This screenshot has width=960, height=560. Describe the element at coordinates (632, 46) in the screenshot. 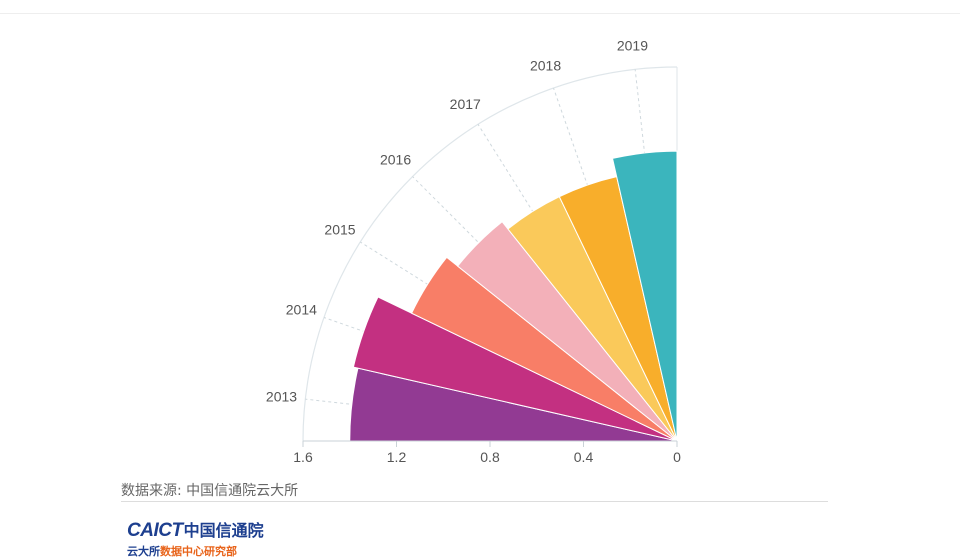

I see `category-label-2019: 2019` at that location.